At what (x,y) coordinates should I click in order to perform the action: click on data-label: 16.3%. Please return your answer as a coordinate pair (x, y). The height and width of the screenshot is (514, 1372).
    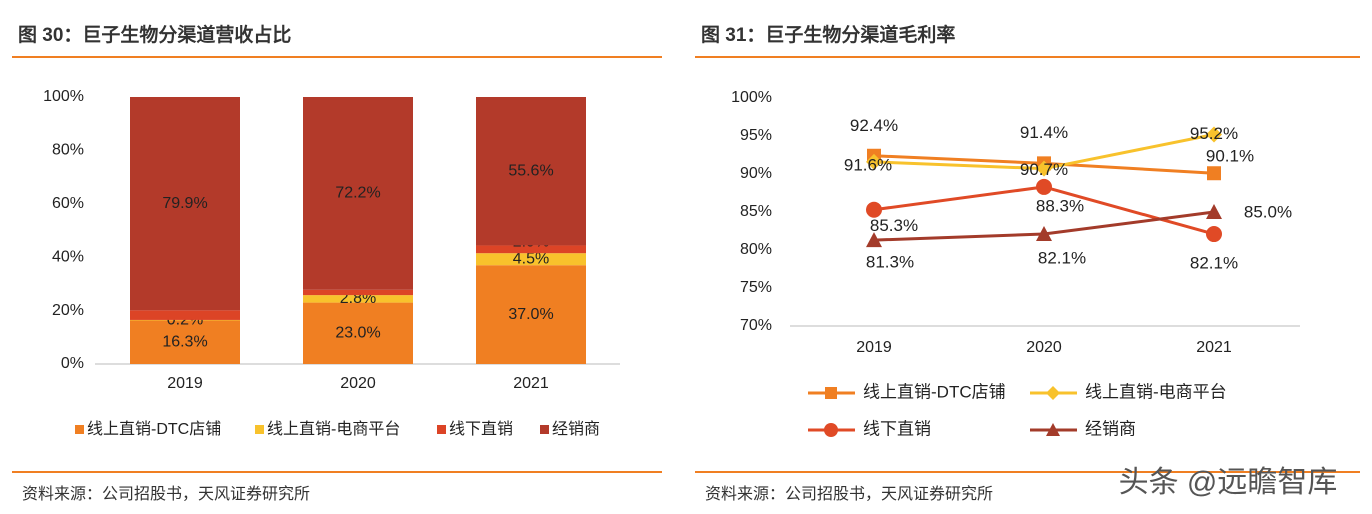
    Looking at the image, I should click on (184, 341).